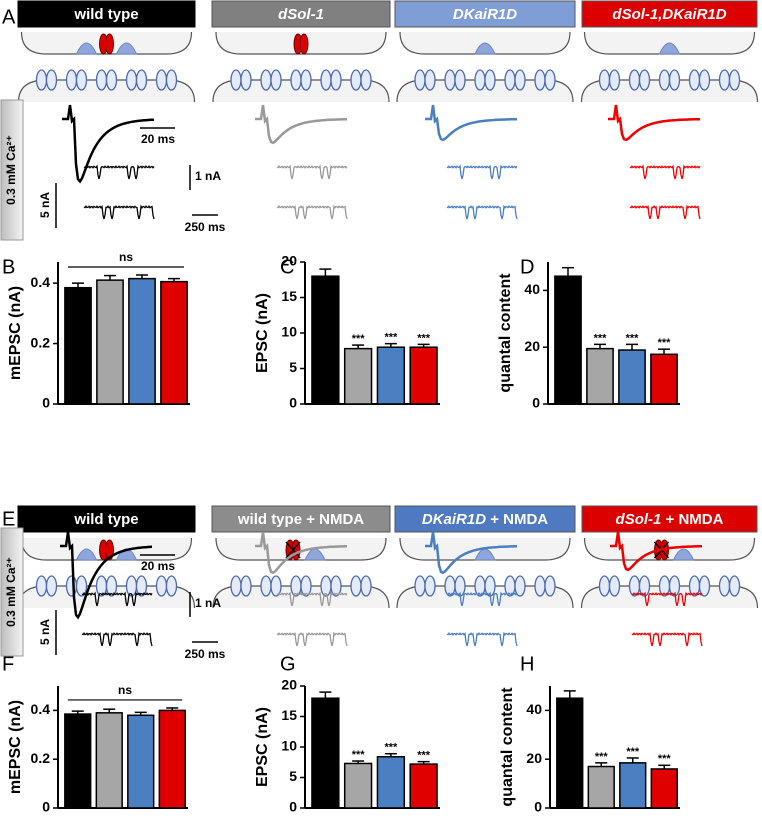 This screenshot has height=838, width=762. I want to click on panel-label: E, so click(8, 519).